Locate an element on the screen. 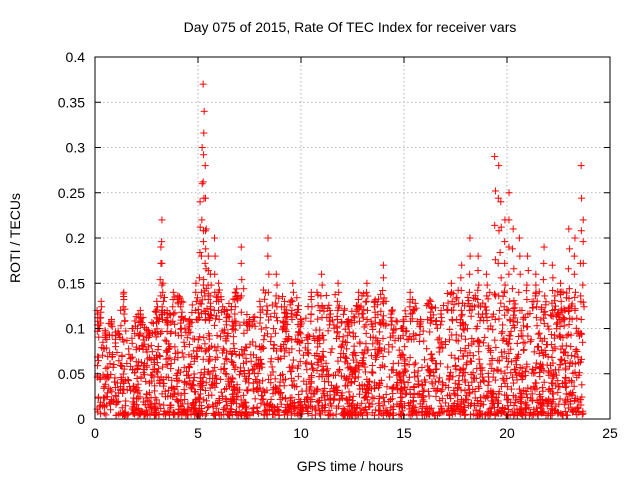 The width and height of the screenshot is (640, 480). y-tick-label: 0.35 is located at coordinates (71, 102).